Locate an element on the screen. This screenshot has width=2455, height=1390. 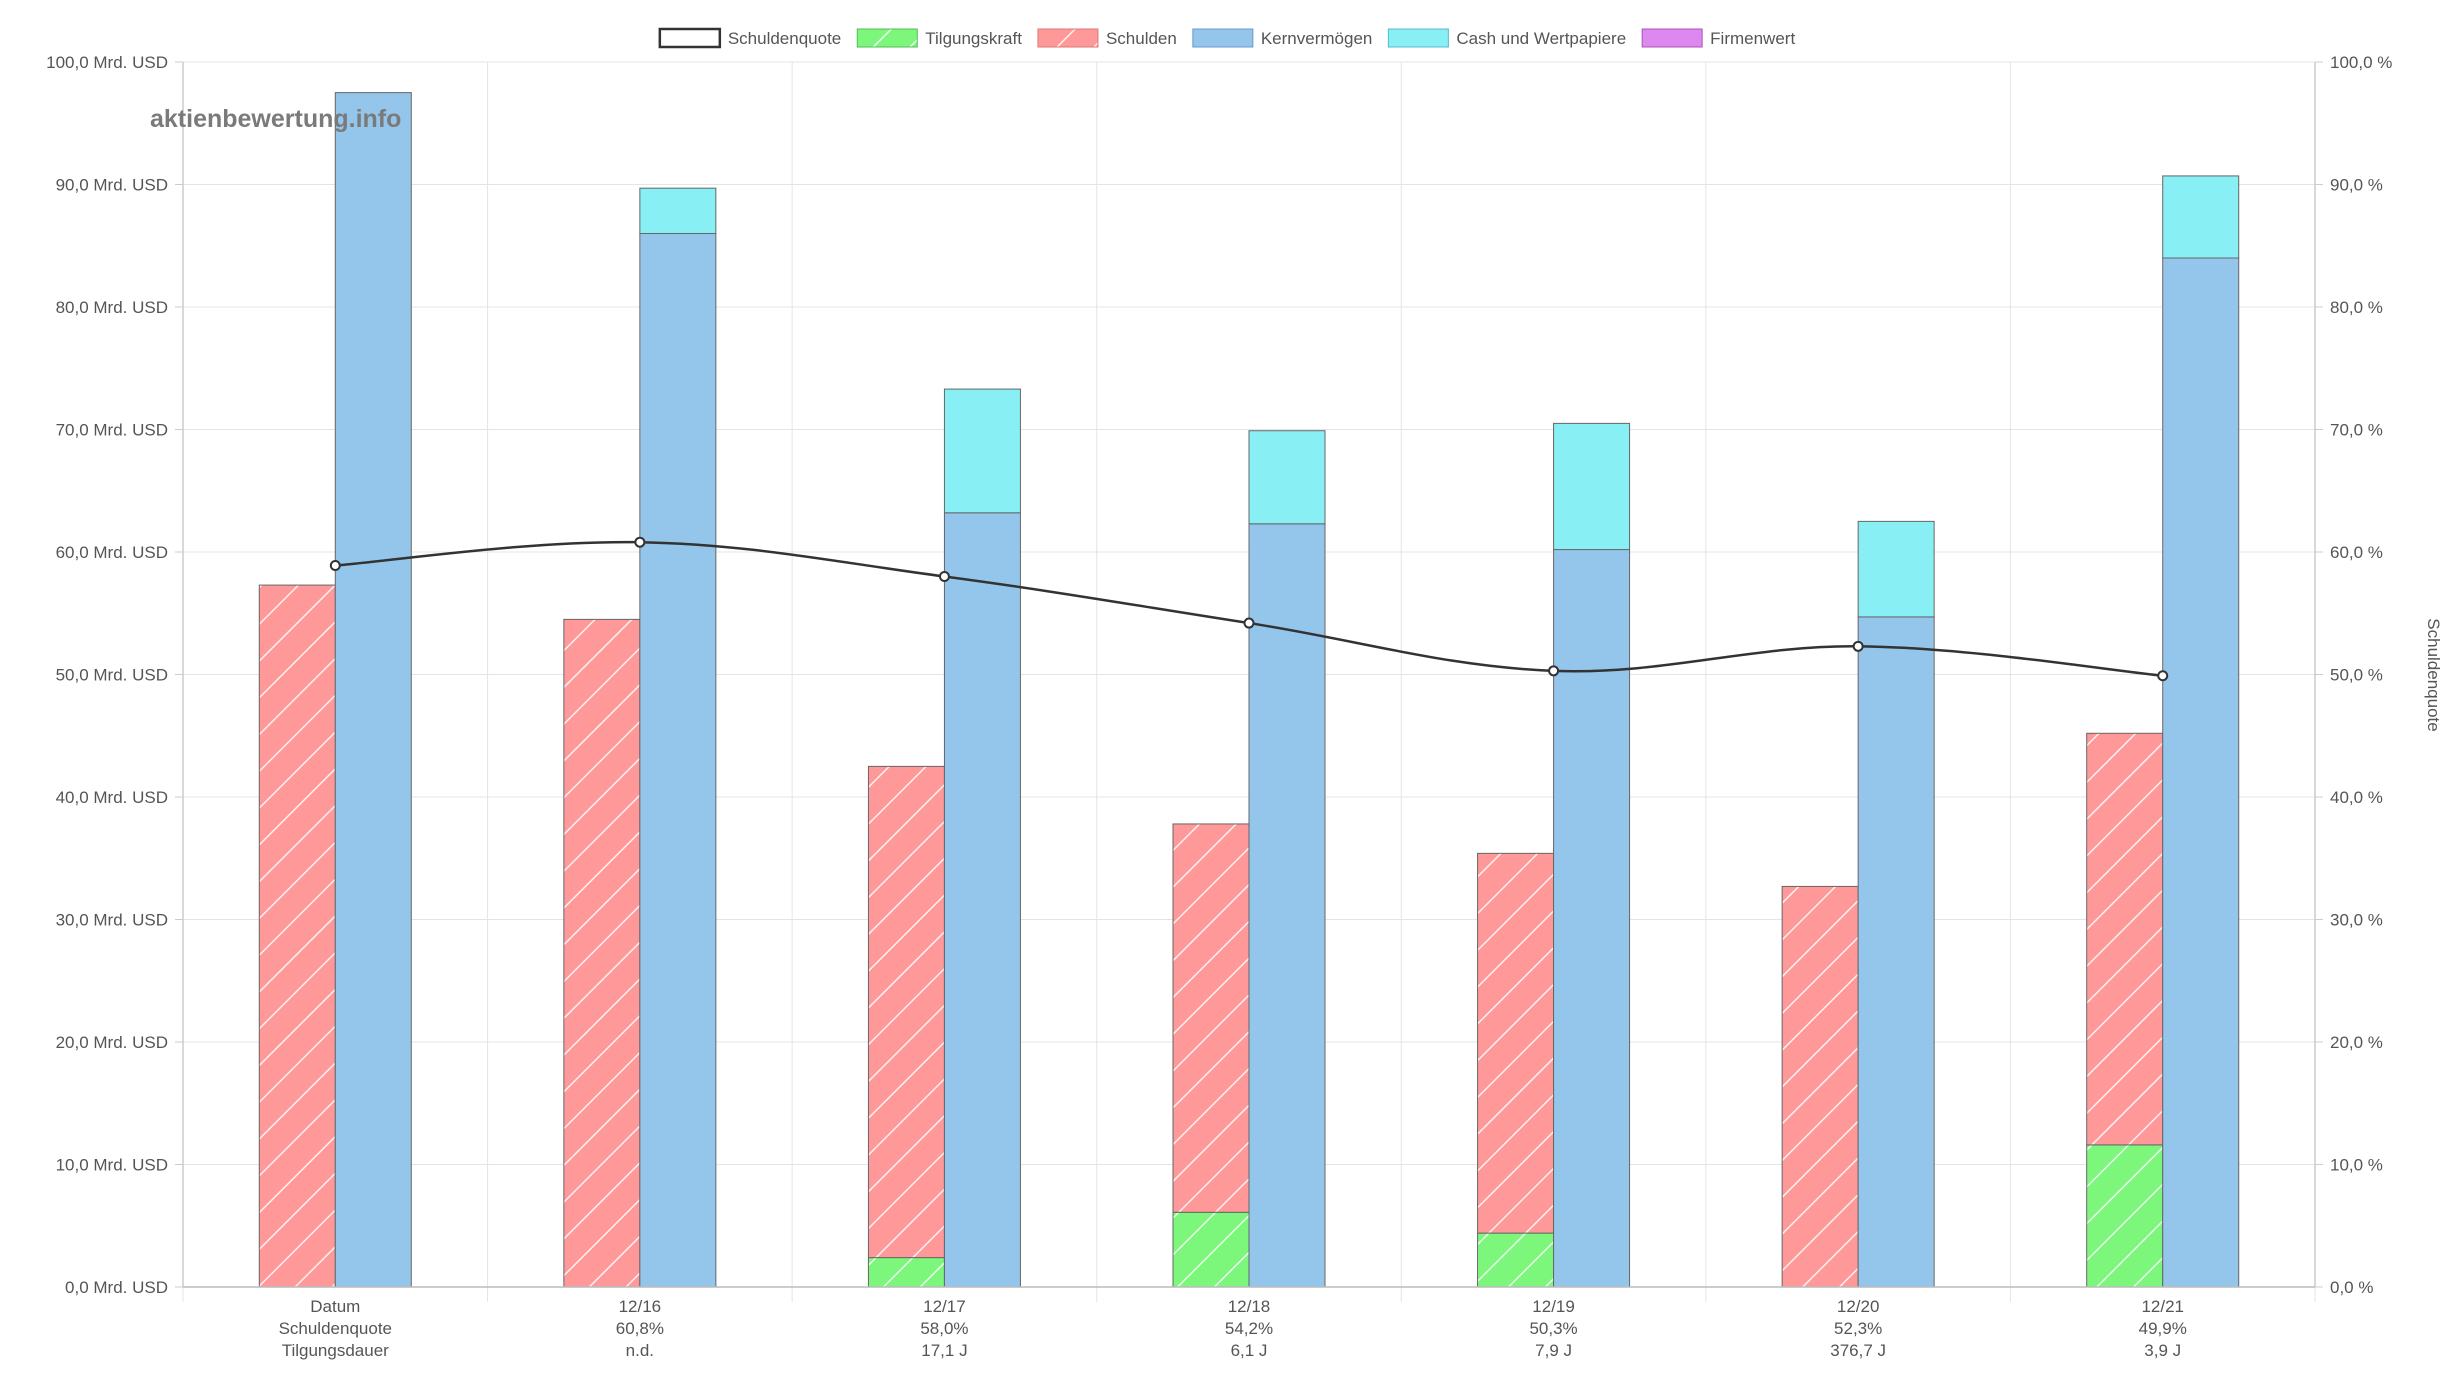
right-axis-tick-label: 30,0 % is located at coordinates (2356, 920).